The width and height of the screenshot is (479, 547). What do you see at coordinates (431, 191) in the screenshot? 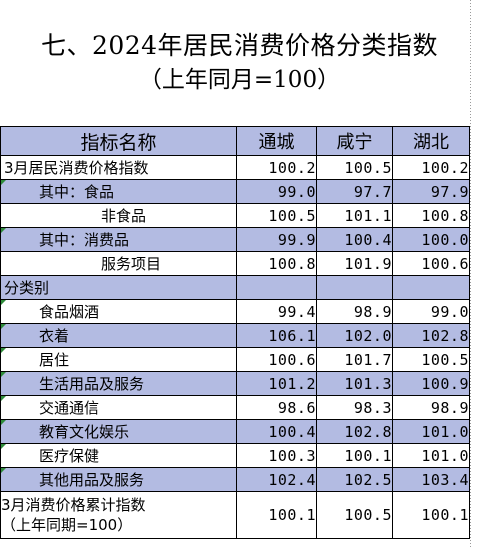
I see `cell-hubei: 97.9` at bounding box center [431, 191].